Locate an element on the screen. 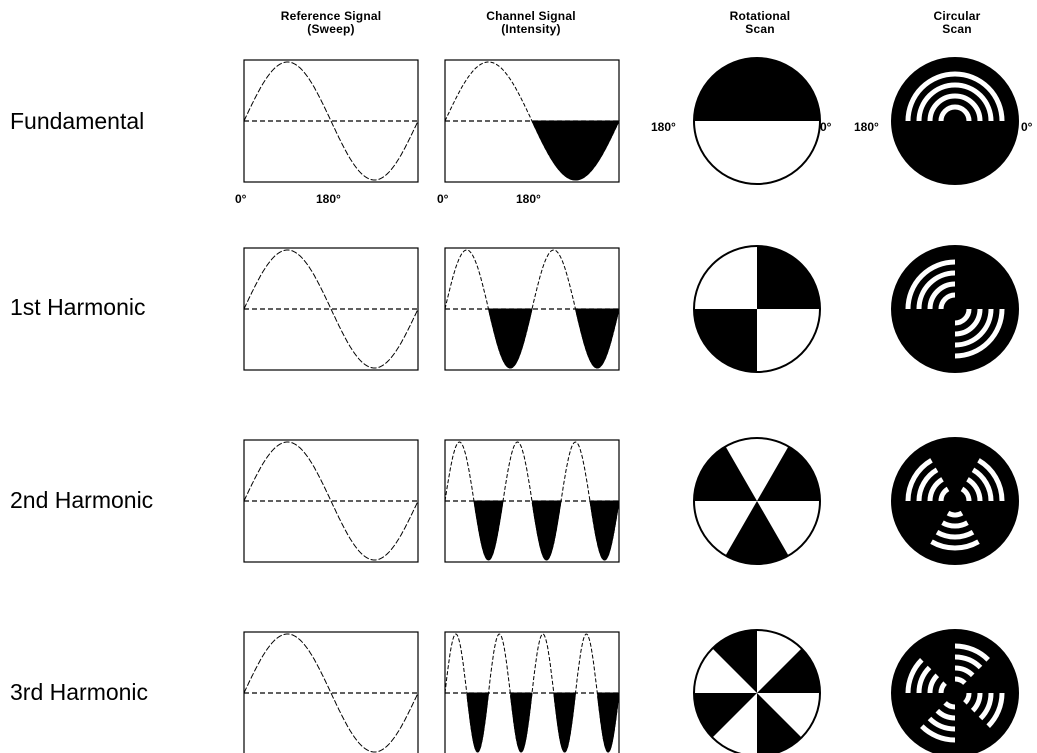  reference-wave-1st-harmonic is located at coordinates (331, 309).